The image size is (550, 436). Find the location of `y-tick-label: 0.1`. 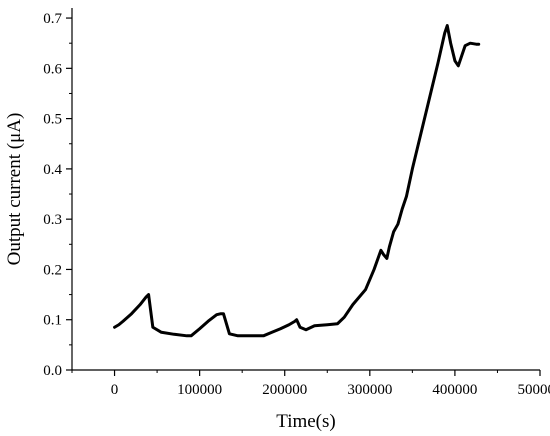

y-tick-label: 0.1 is located at coordinates (52, 321).